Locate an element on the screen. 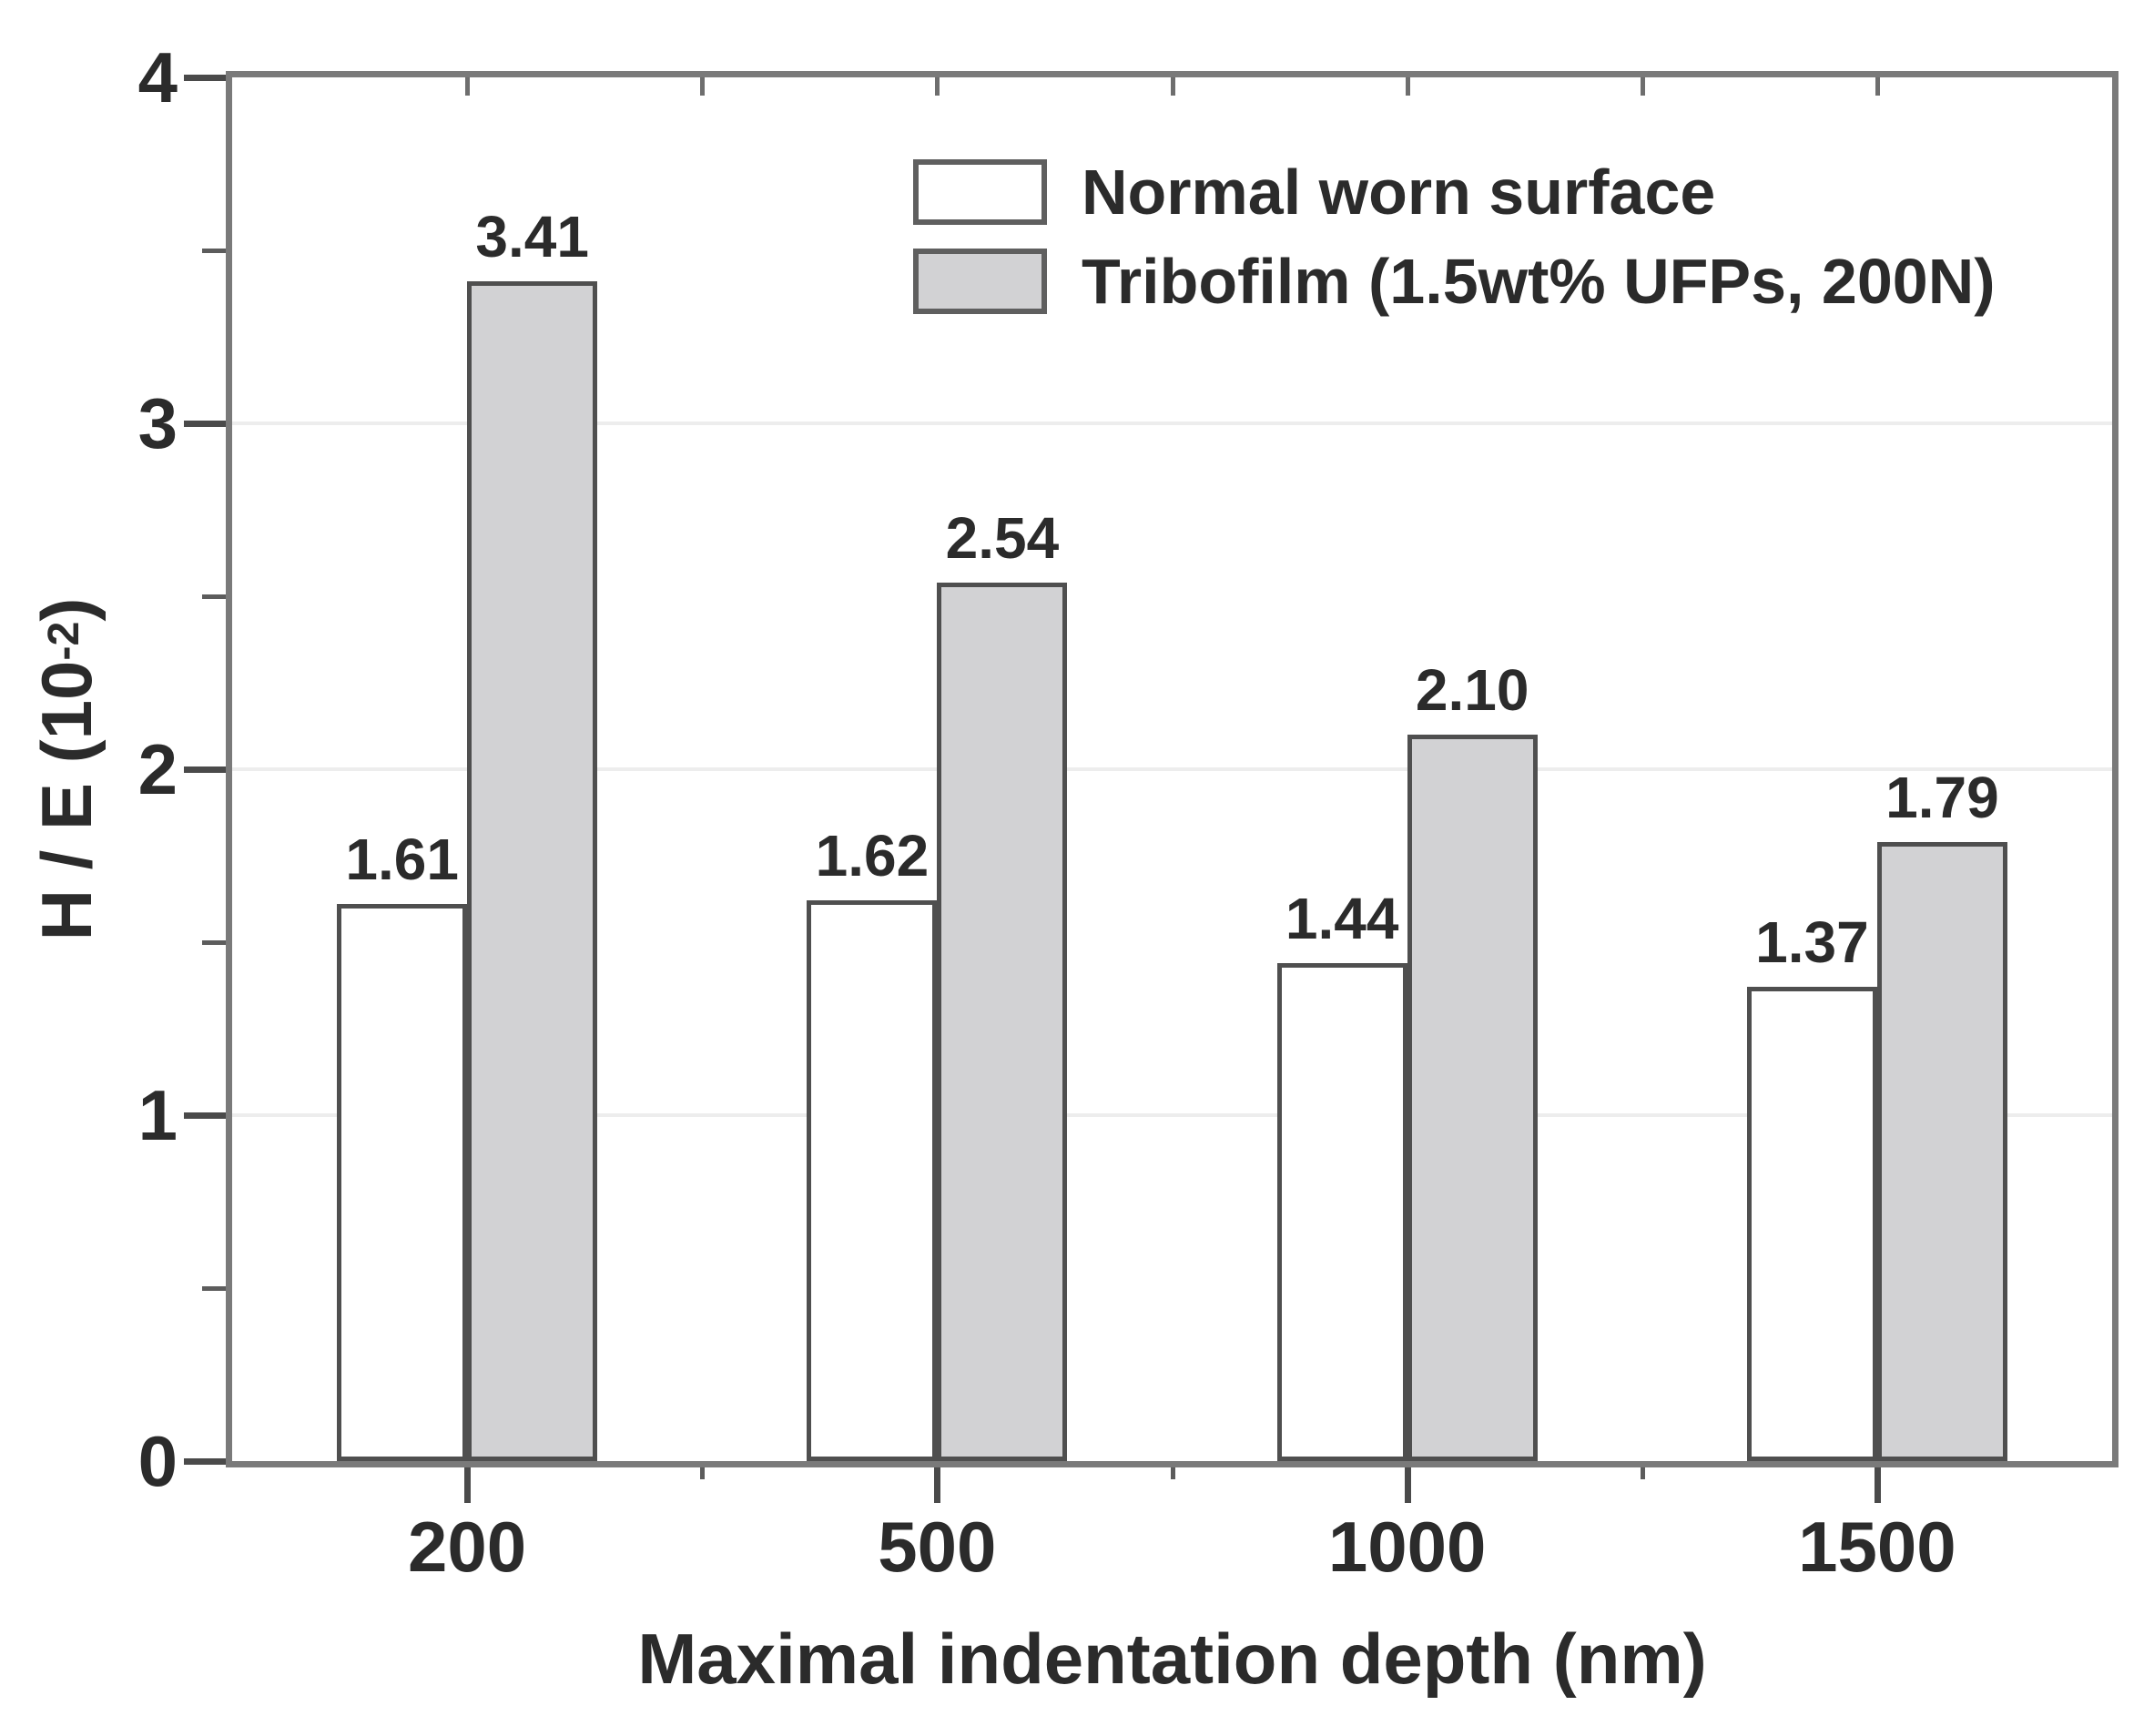  bar-value-label: 3.41 is located at coordinates (532, 237).